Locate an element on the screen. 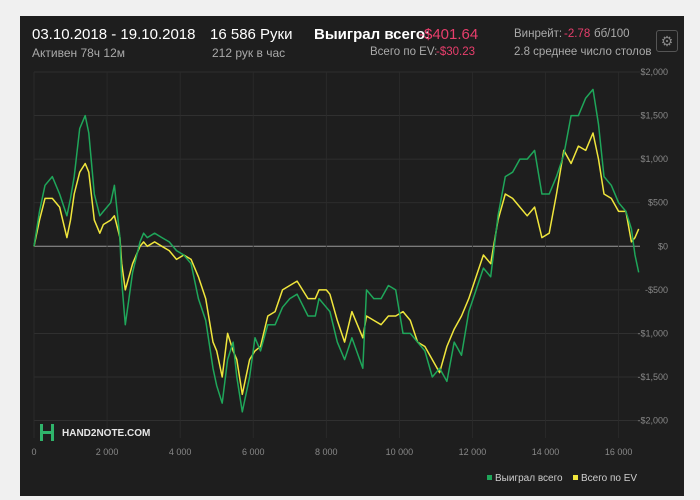 This screenshot has height=500, width=700. y-tick-label: $2,000 is located at coordinates (654, 72).